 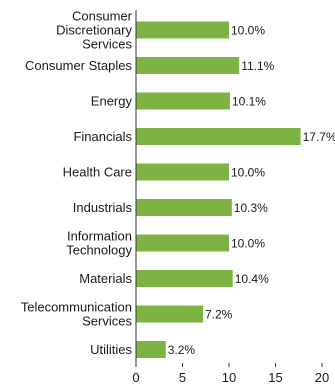 What do you see at coordinates (103, 207) in the screenshot?
I see `category-label: Industrials` at bounding box center [103, 207].